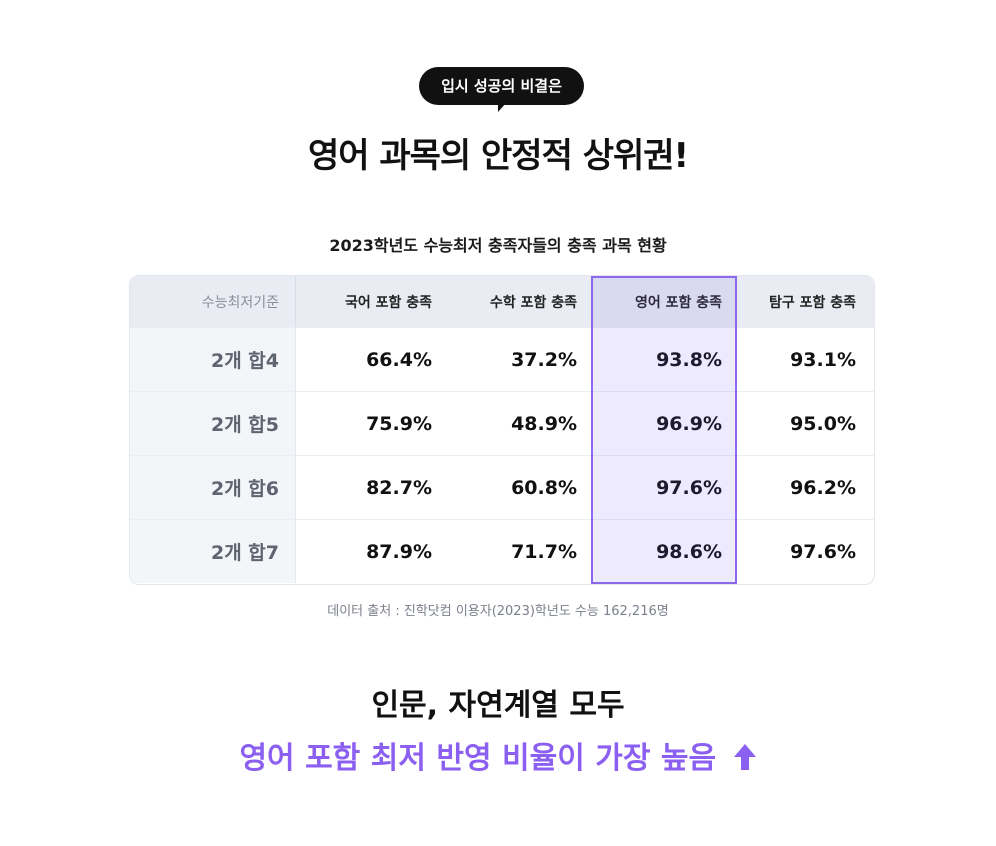 Image resolution: width=996 pixels, height=846 pixels. I want to click on inquiry-value: 95.0%, so click(823, 423).